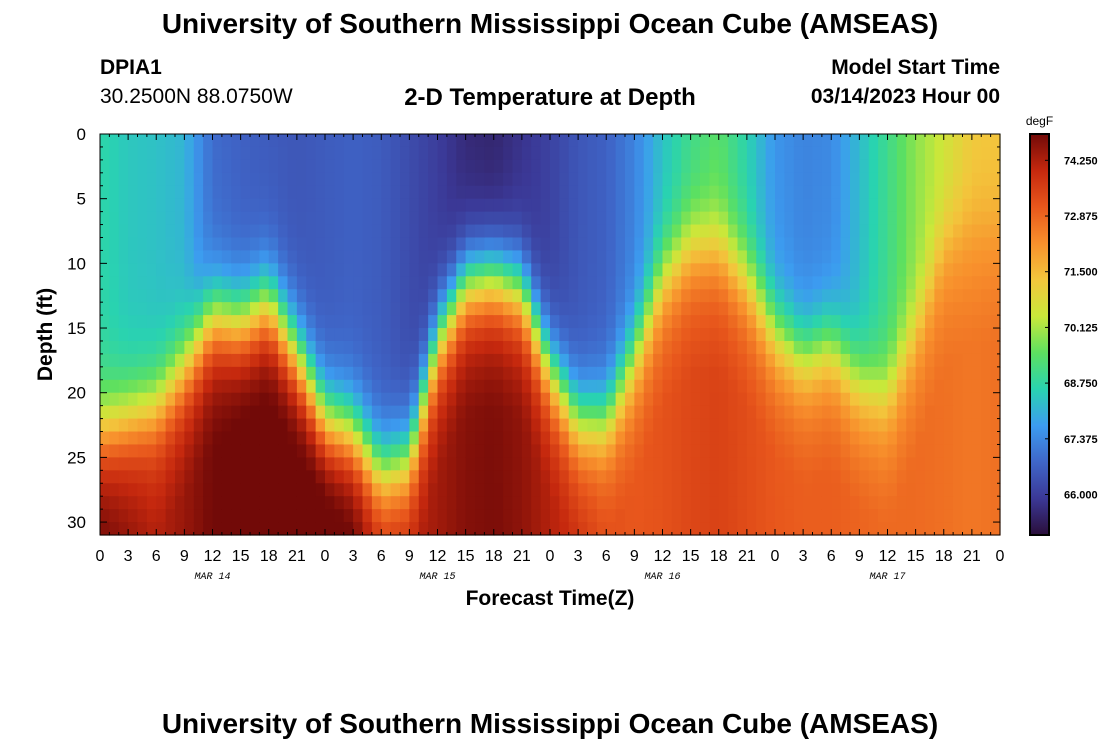 The height and width of the screenshot is (750, 1100). What do you see at coordinates (494, 556) in the screenshot?
I see `x-tick-label: 18` at bounding box center [494, 556].